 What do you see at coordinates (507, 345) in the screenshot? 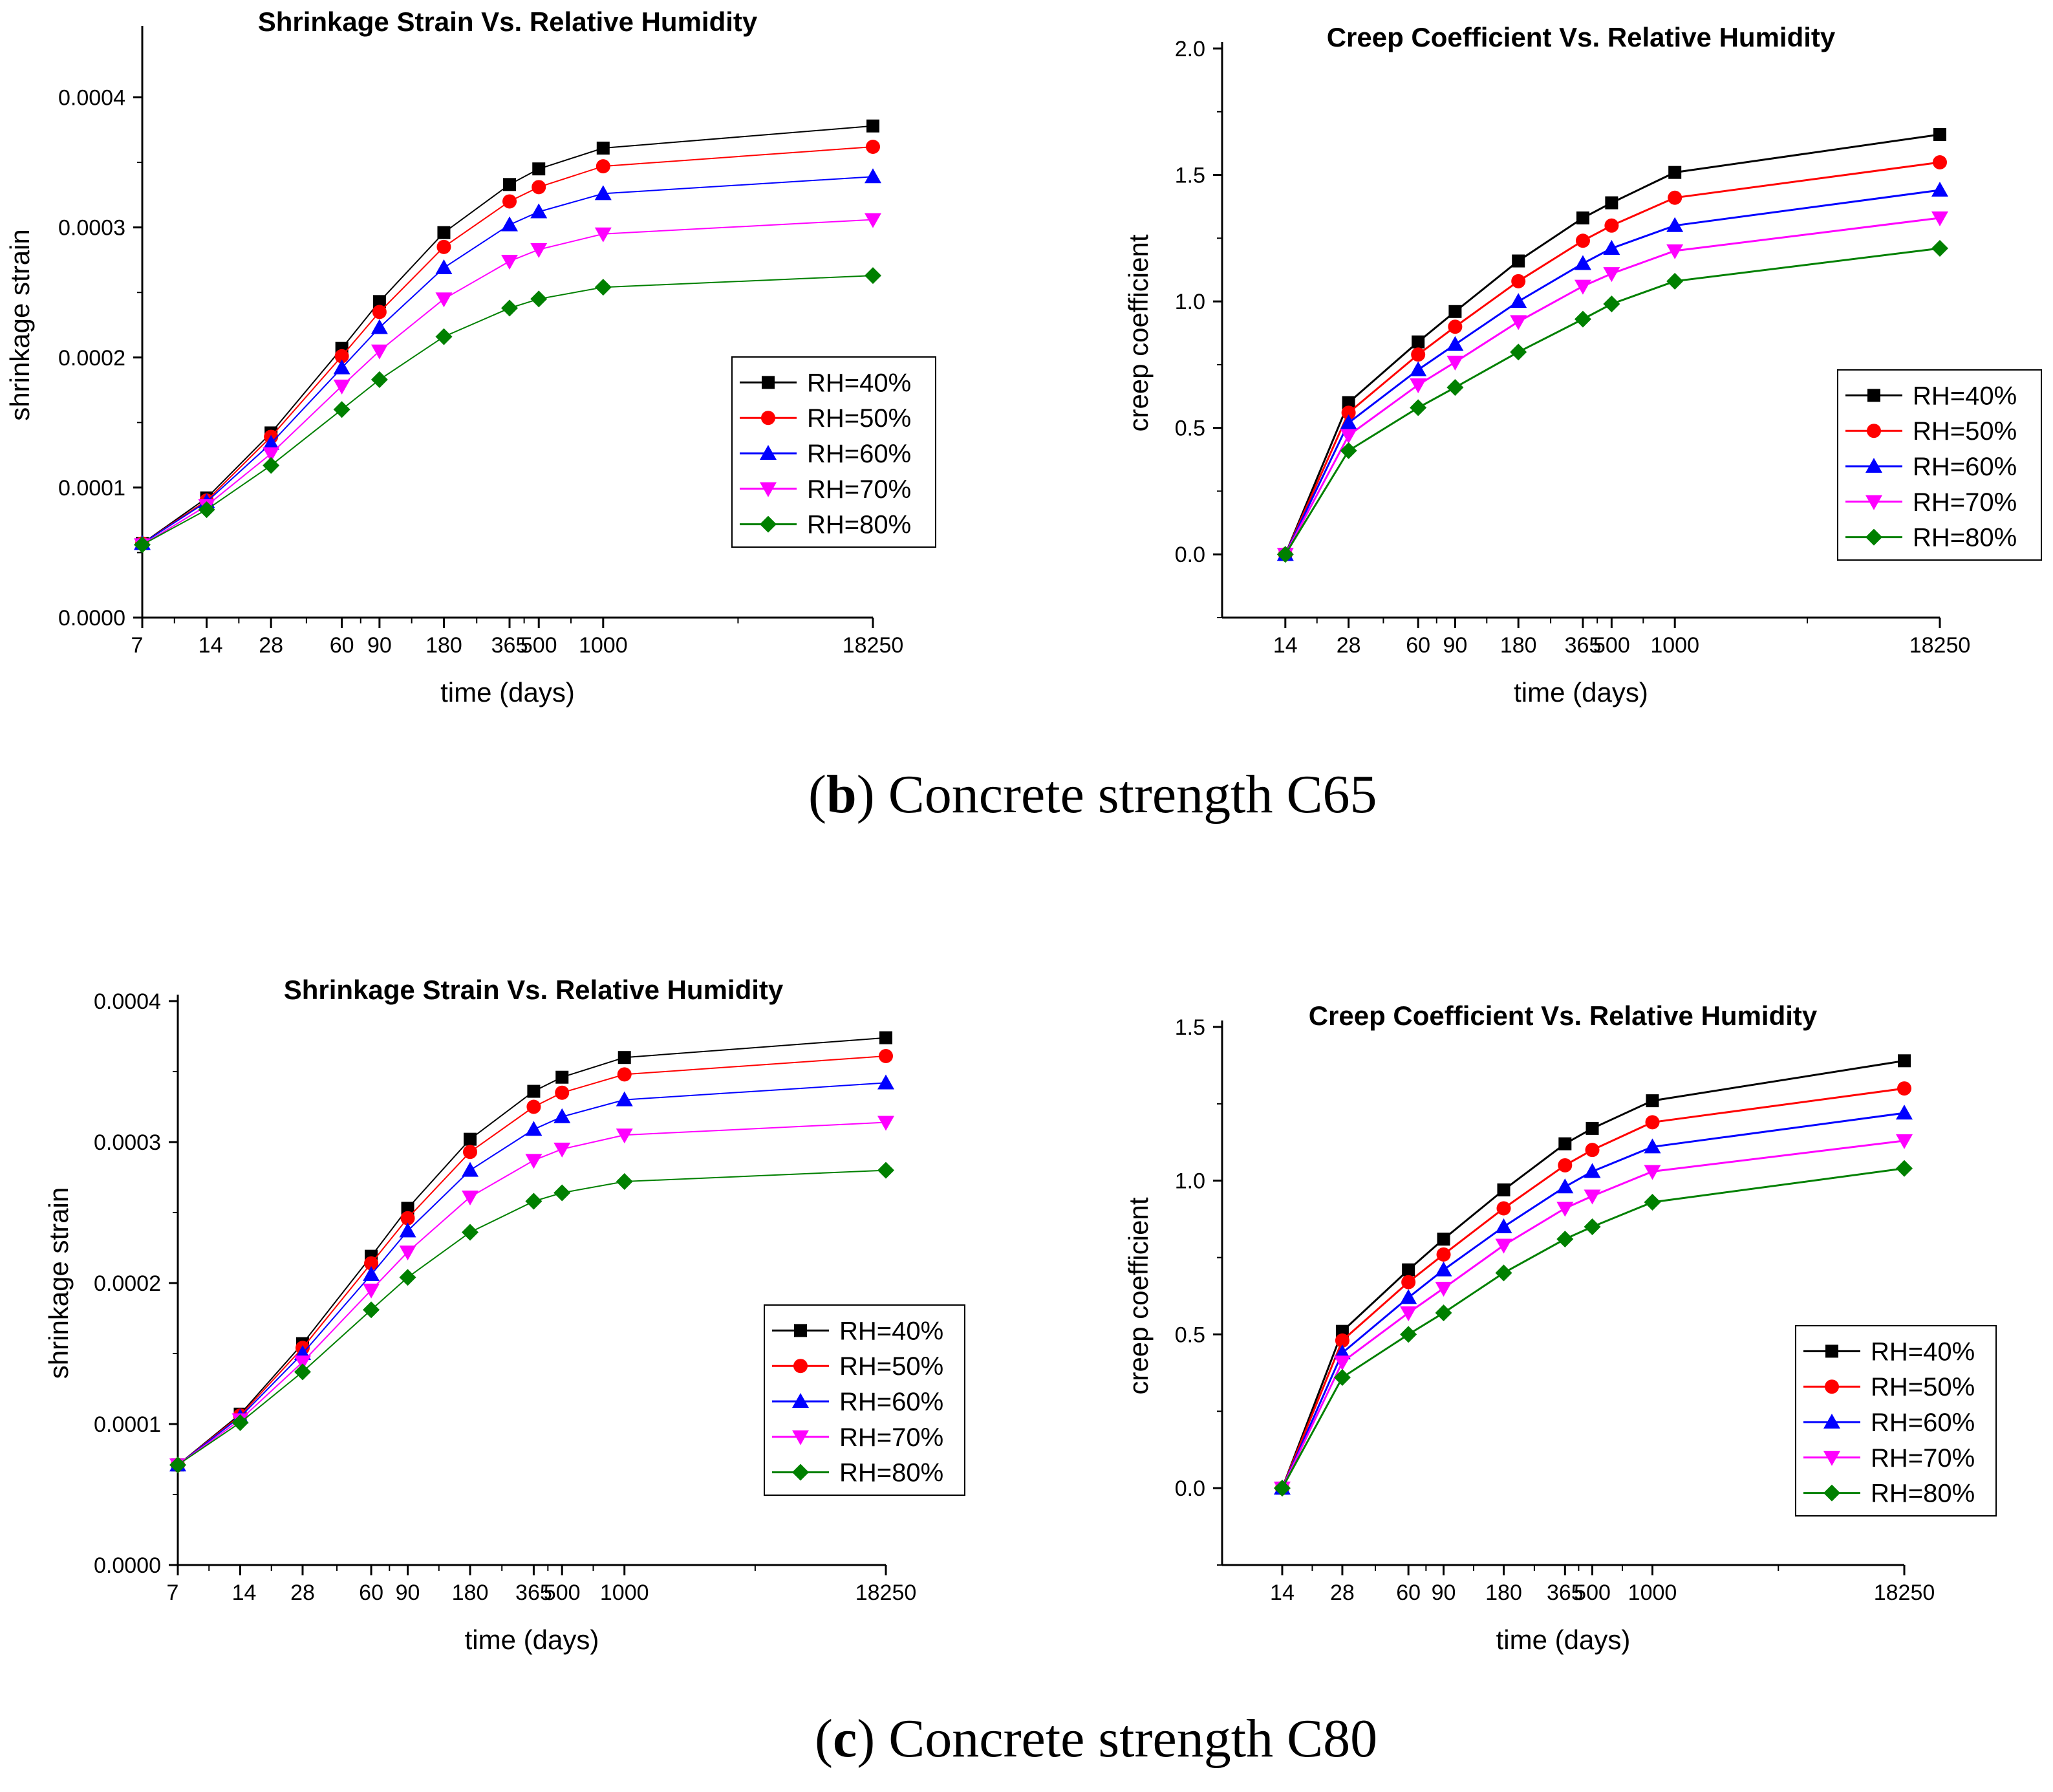
I see `series-RH=50%` at bounding box center [507, 345].